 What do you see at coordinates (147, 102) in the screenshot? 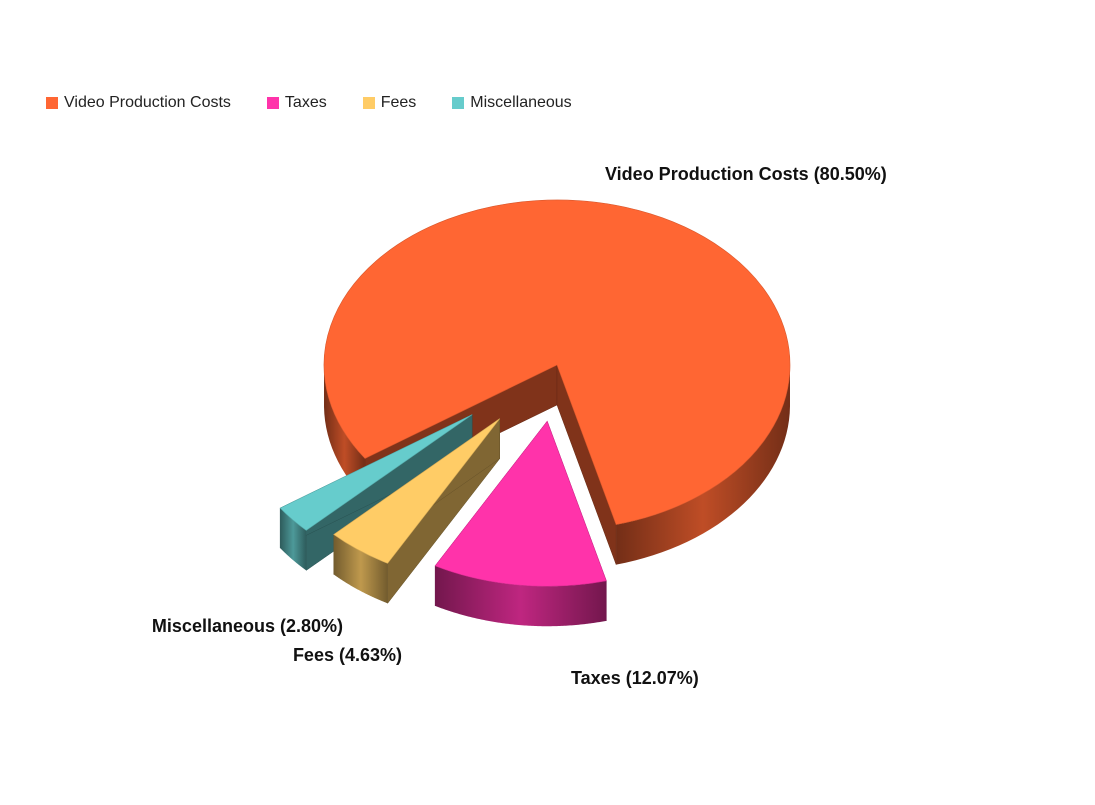
I see `legend-label: Video Production Costs` at bounding box center [147, 102].